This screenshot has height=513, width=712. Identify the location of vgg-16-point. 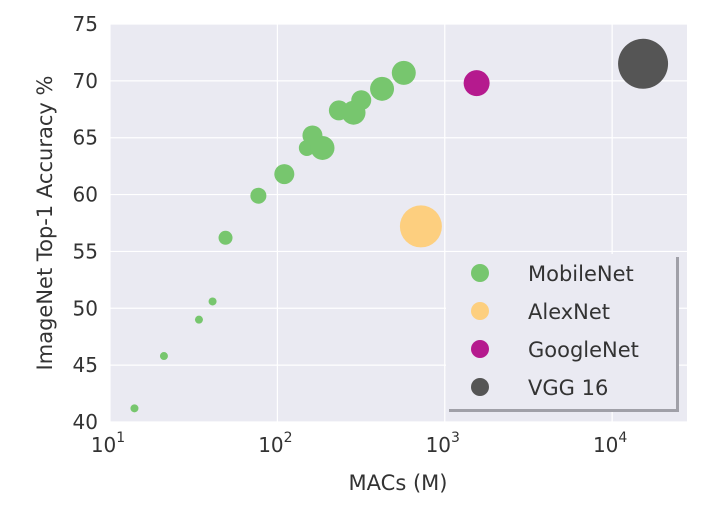
(643, 63).